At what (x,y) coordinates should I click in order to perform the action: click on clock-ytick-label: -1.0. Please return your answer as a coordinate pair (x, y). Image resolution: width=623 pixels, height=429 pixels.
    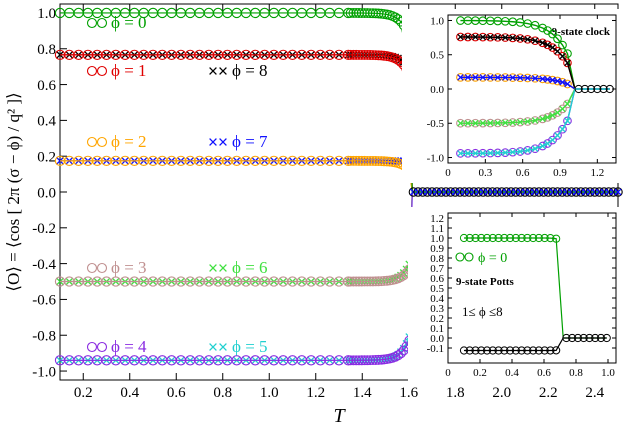
    Looking at the image, I should click on (436, 158).